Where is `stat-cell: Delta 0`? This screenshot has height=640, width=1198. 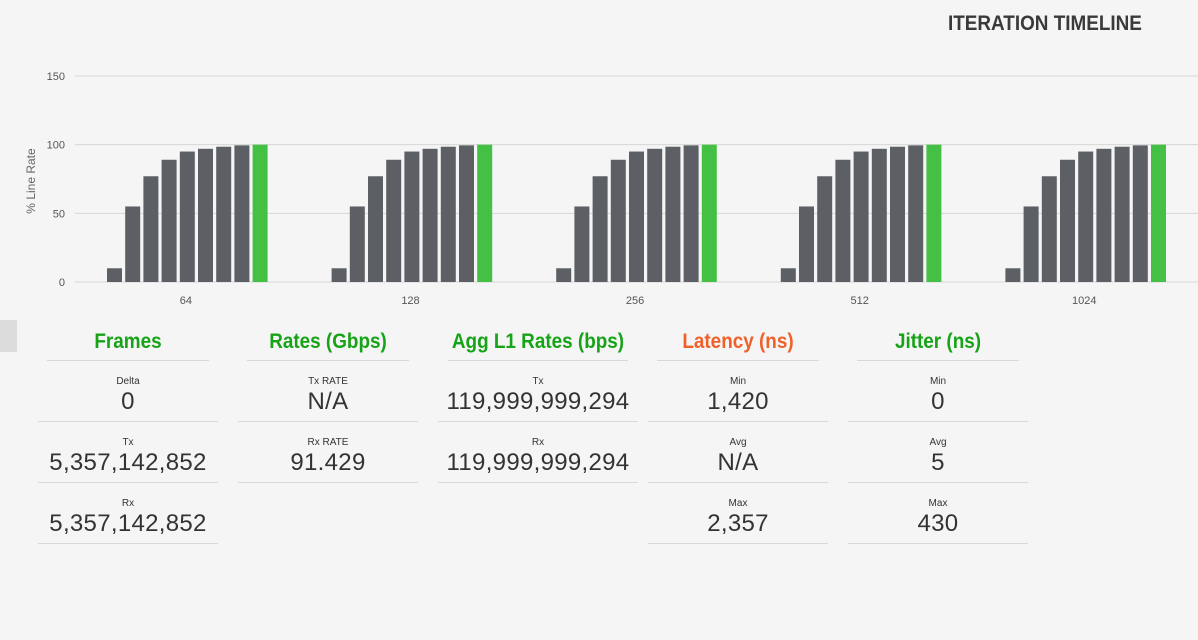
stat-cell: Delta 0 is located at coordinates (128, 391).